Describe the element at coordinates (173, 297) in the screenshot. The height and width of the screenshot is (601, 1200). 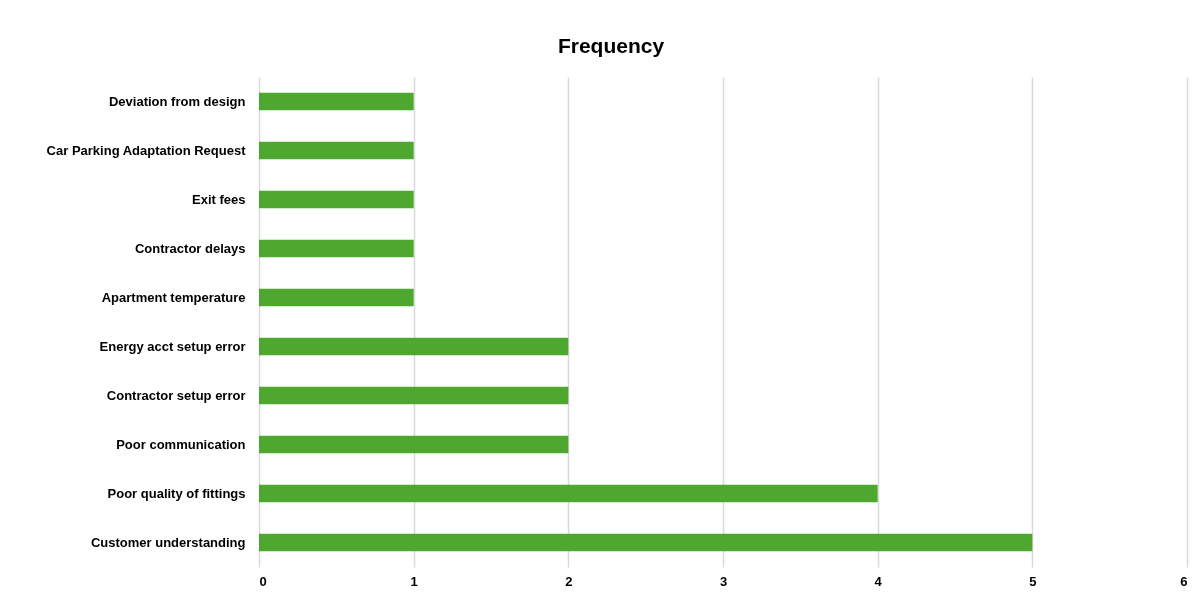
I see `y-tick-label: Apartment temperature` at that location.